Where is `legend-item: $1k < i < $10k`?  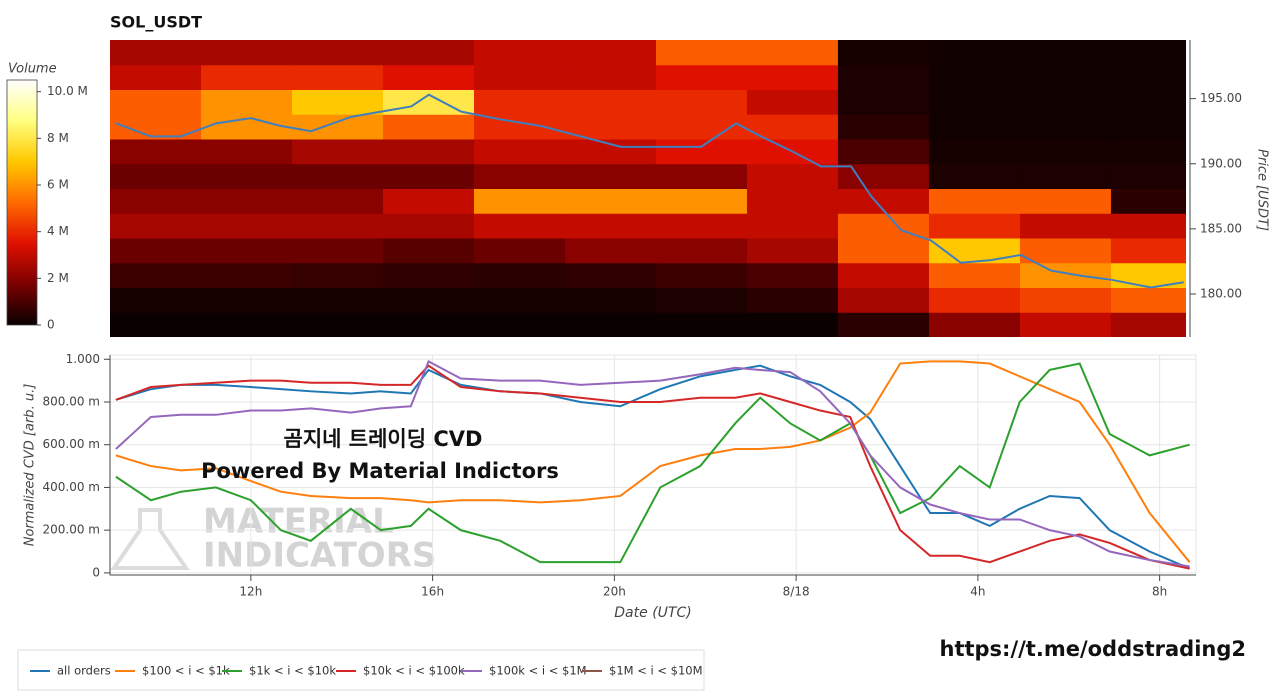 legend-item: $1k < i < $10k is located at coordinates (279, 671).